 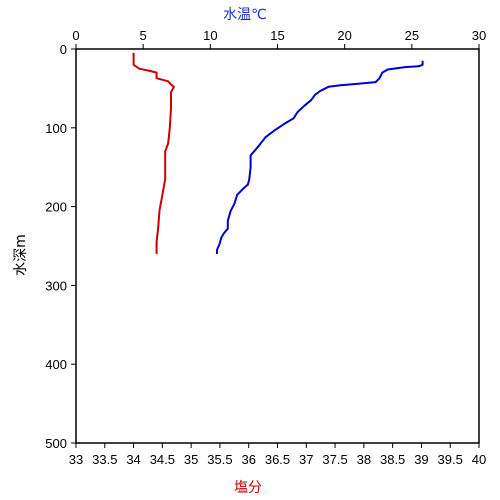 What do you see at coordinates (306, 459) in the screenshot?
I see `bottom-tick-label: 37` at bounding box center [306, 459].